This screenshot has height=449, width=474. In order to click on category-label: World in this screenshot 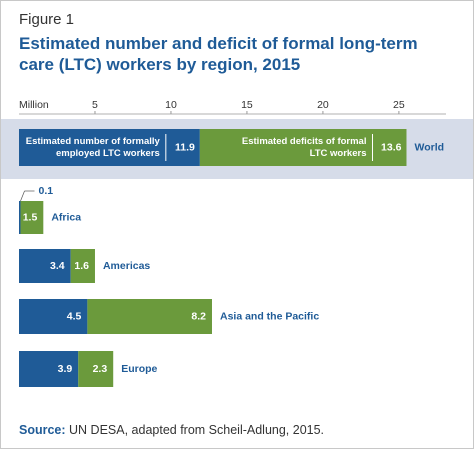, I will do `click(429, 147)`.